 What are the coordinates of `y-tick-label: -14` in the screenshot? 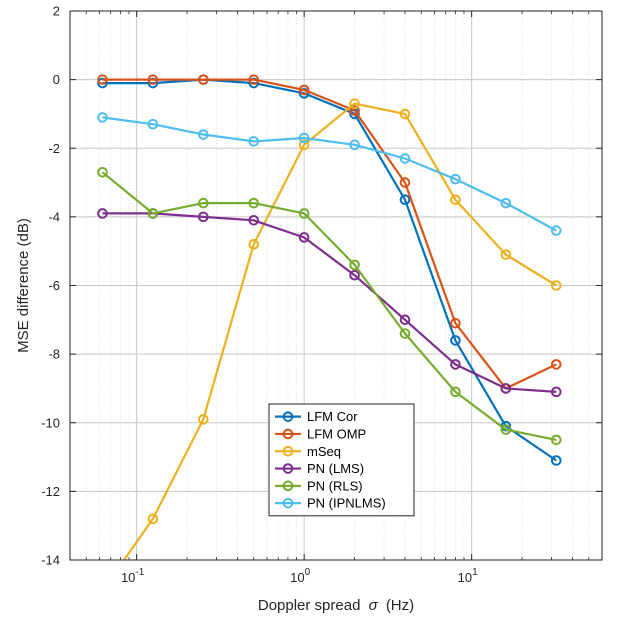 It's located at (50, 560).